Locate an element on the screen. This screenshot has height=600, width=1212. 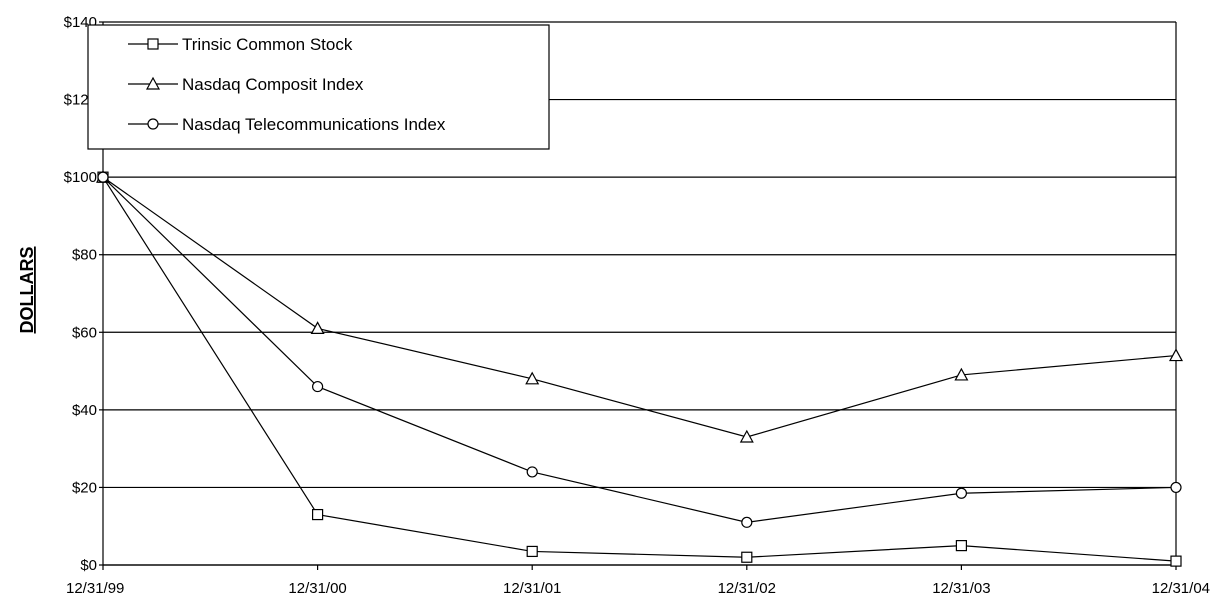
legend-item: Nasdaq Composit Index is located at coordinates (246, 84).